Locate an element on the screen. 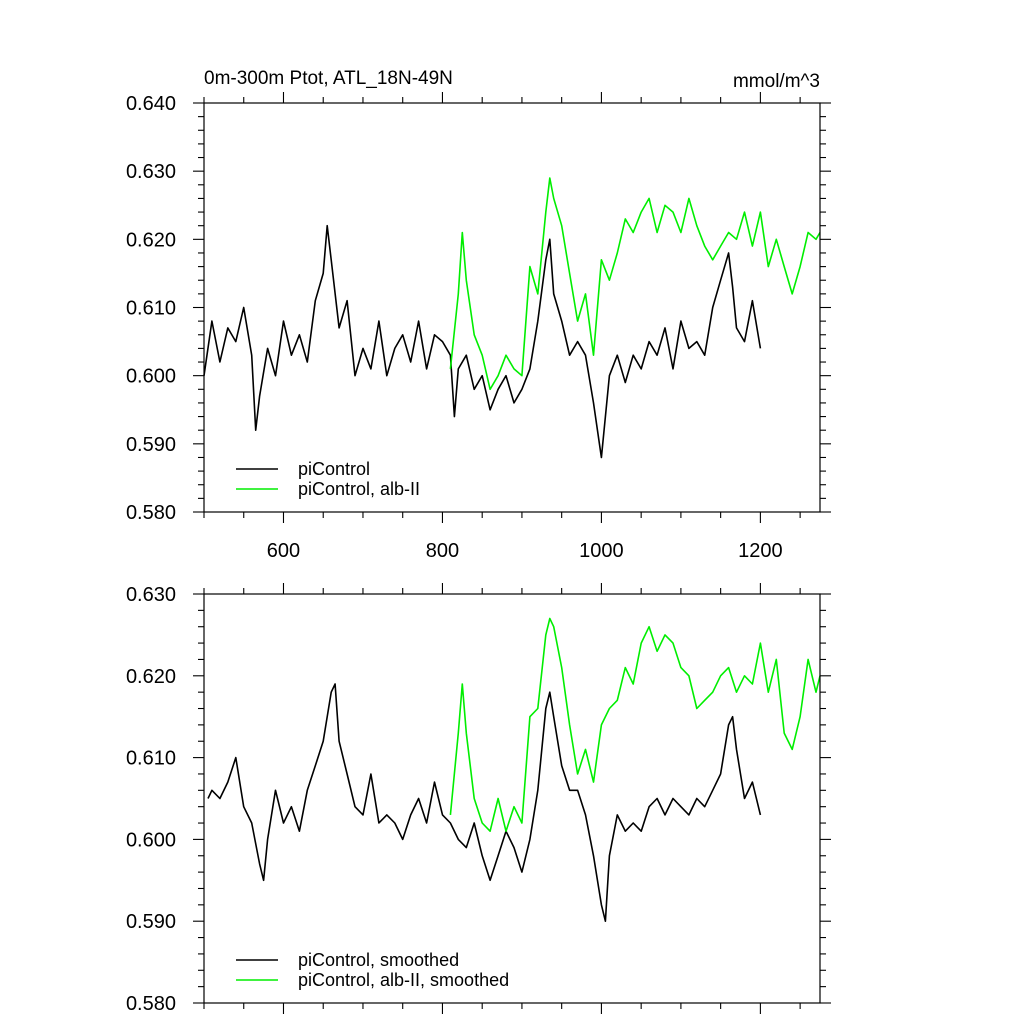  top-legend-label-1: piControl is located at coordinates (334, 469).